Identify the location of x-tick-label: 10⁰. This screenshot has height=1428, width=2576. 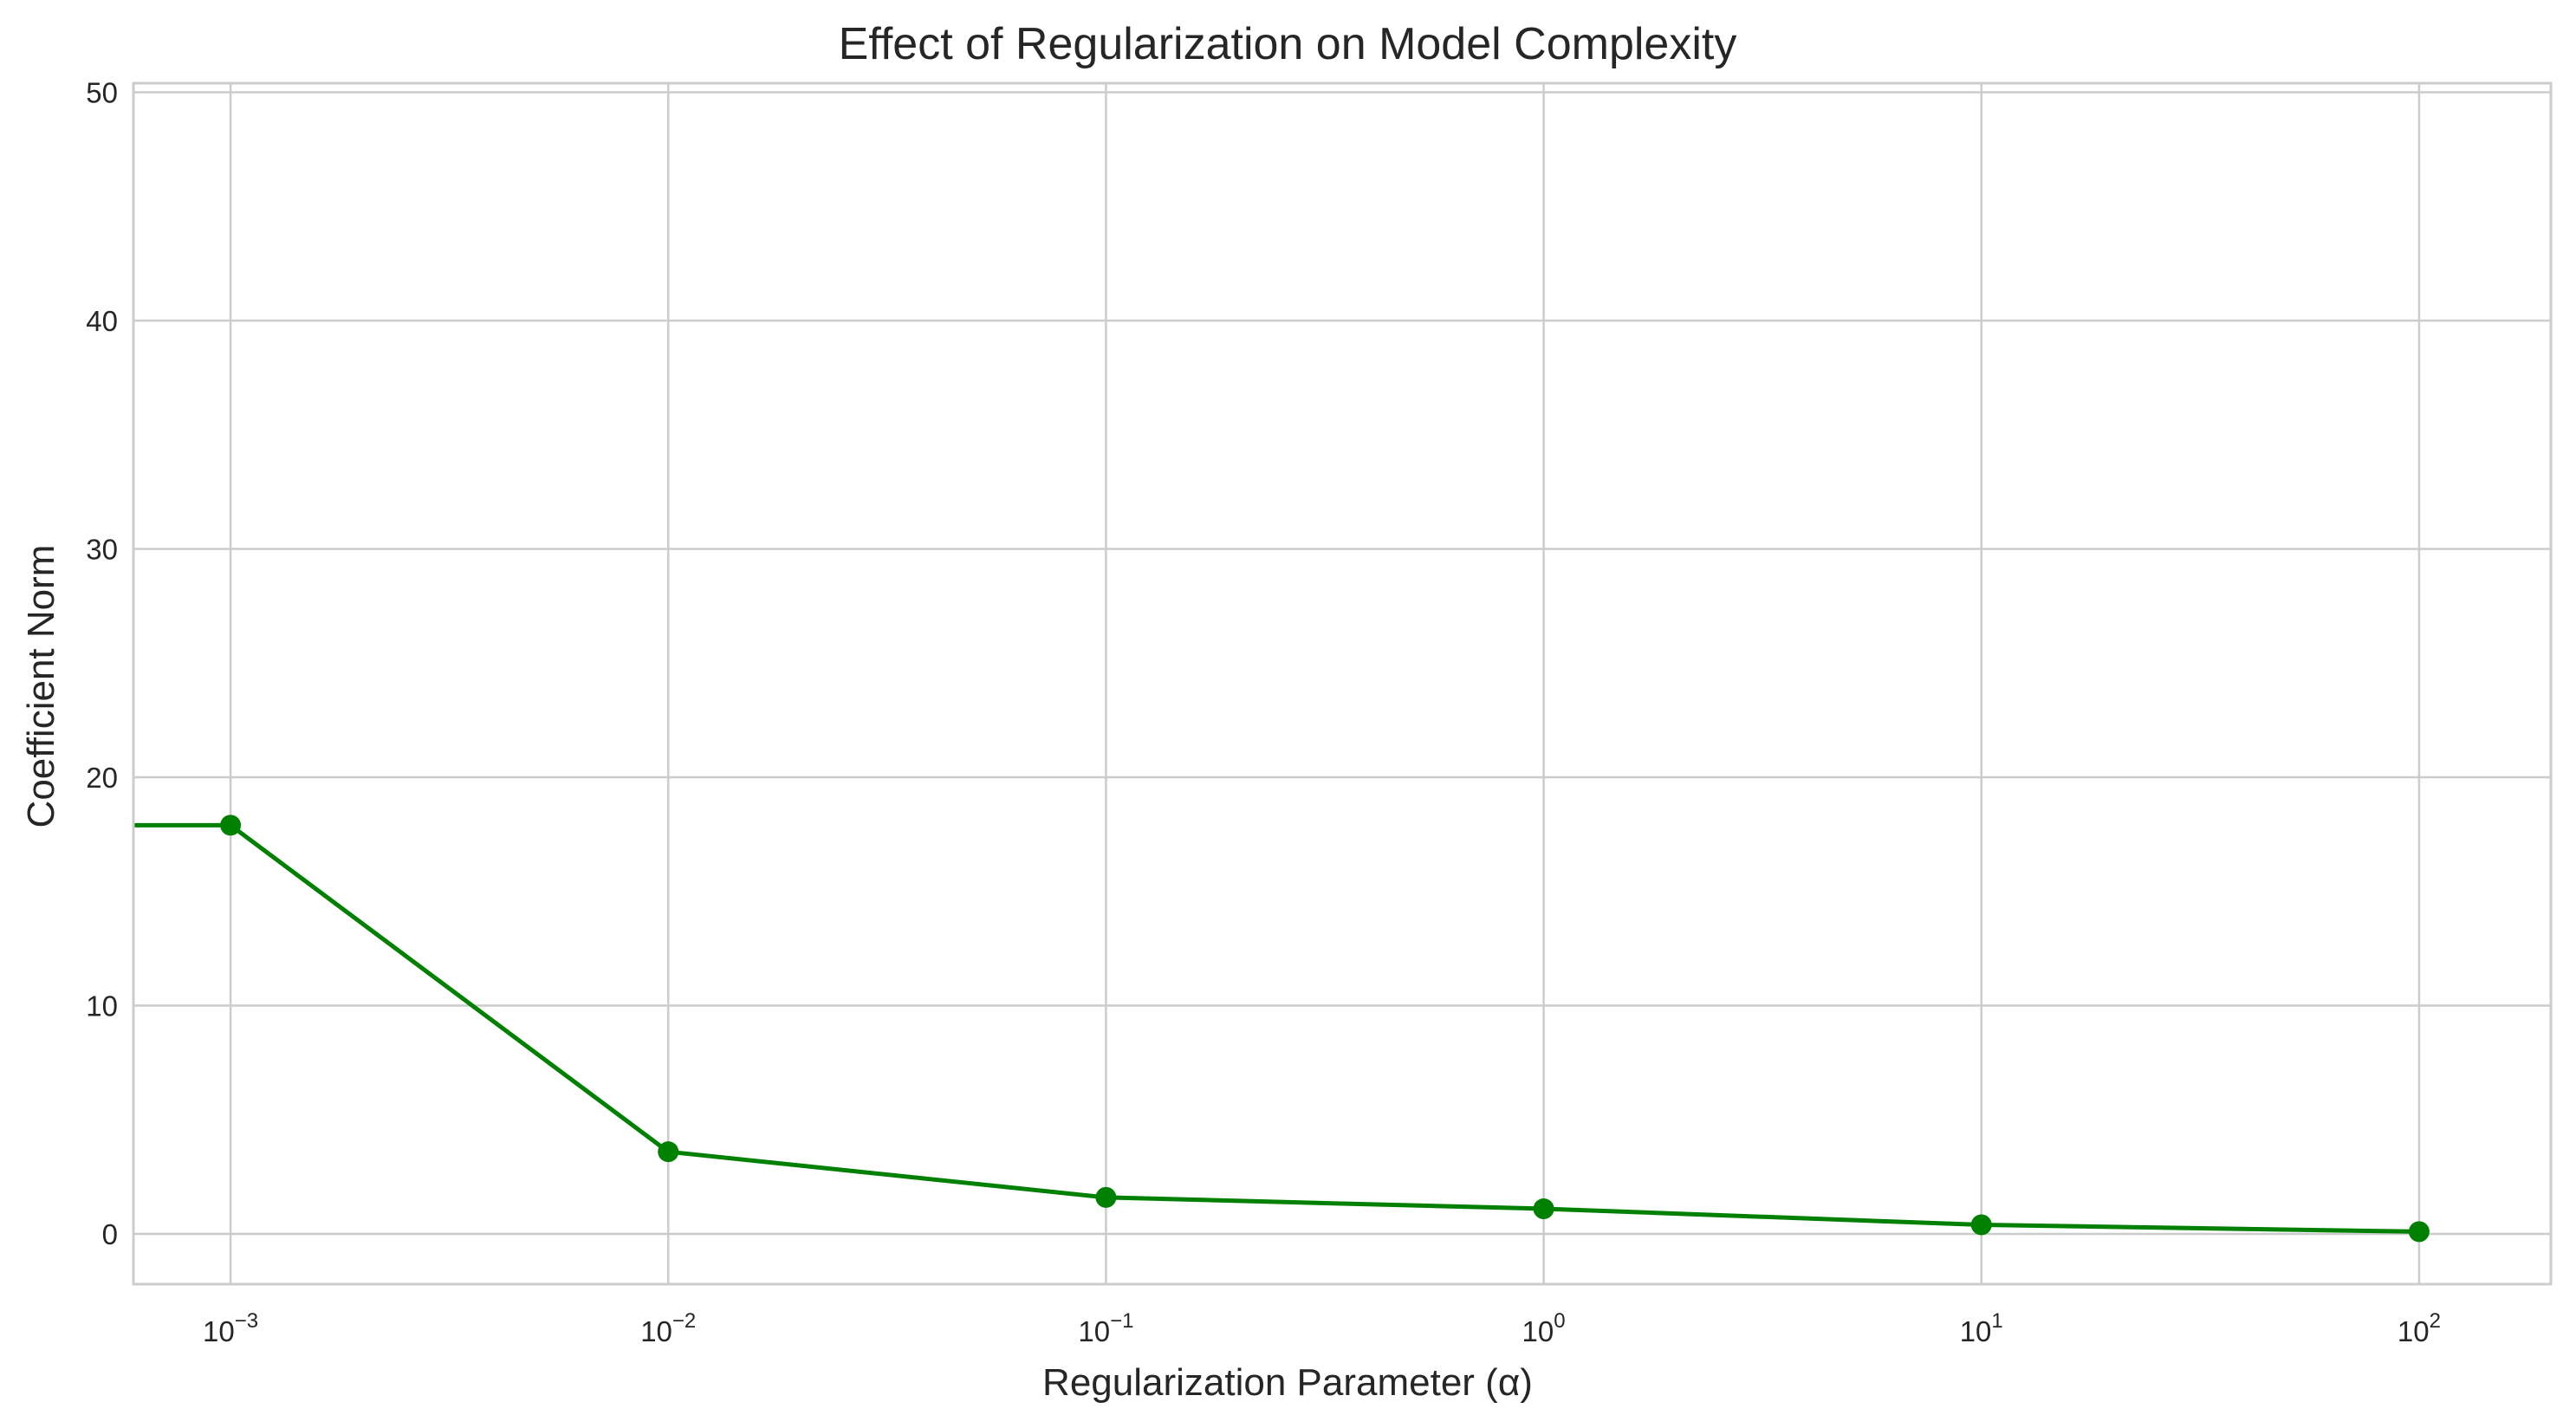
(1544, 1328).